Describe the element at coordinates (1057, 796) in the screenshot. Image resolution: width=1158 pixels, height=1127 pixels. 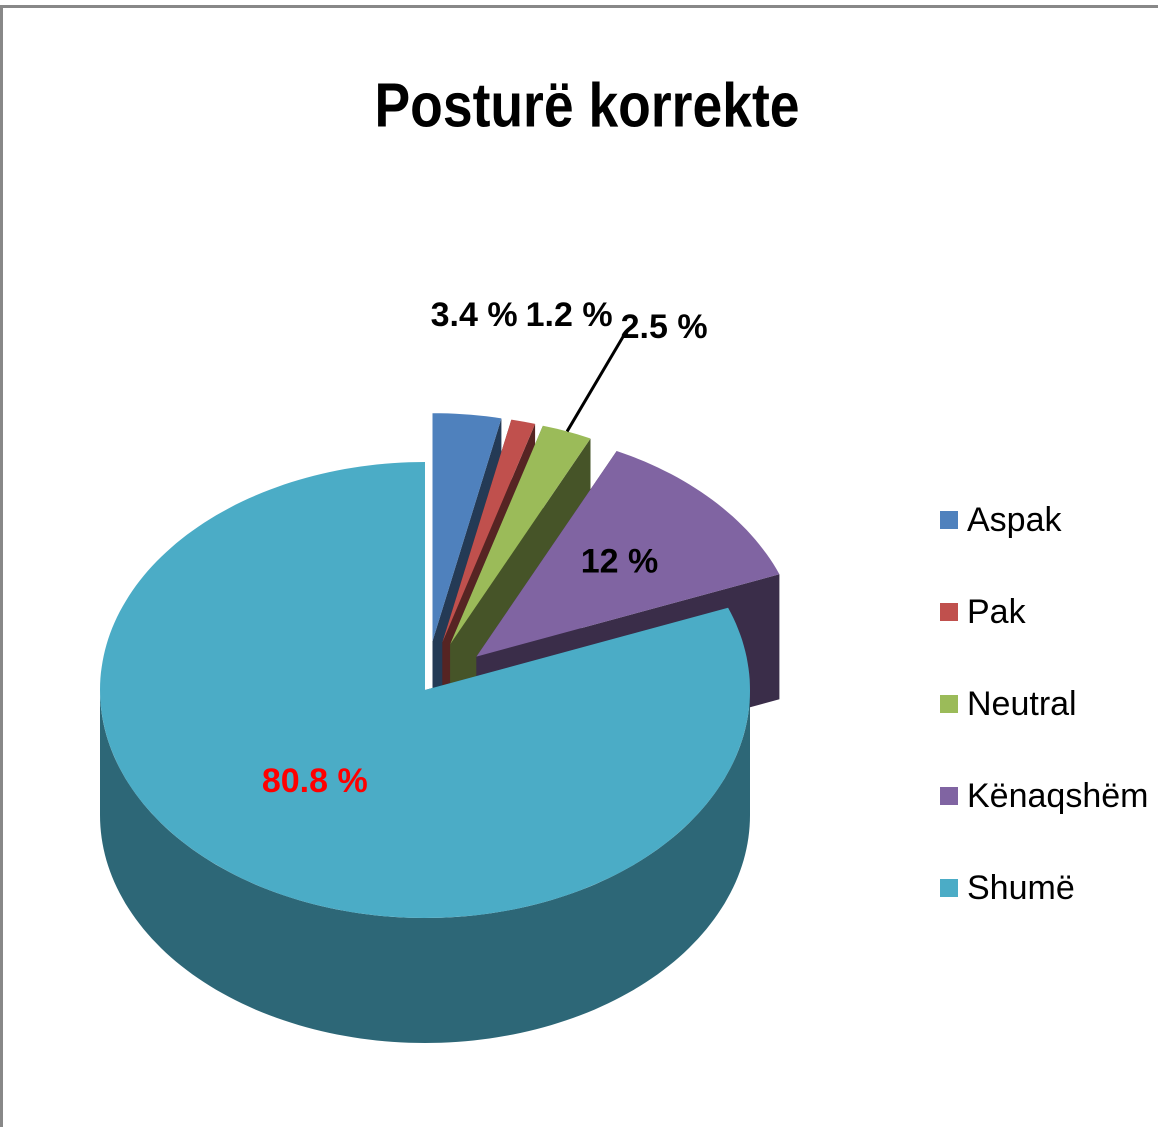
I see `legend-label: Kënaqshëm` at that location.